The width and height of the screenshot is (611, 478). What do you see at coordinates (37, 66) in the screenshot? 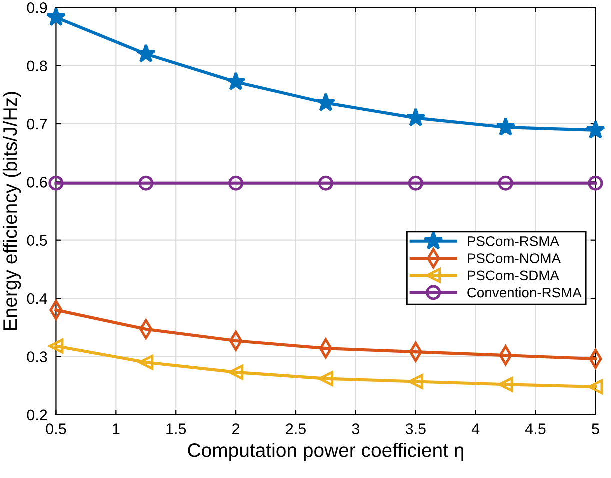
I see `y-tick-label: 0.8` at bounding box center [37, 66].